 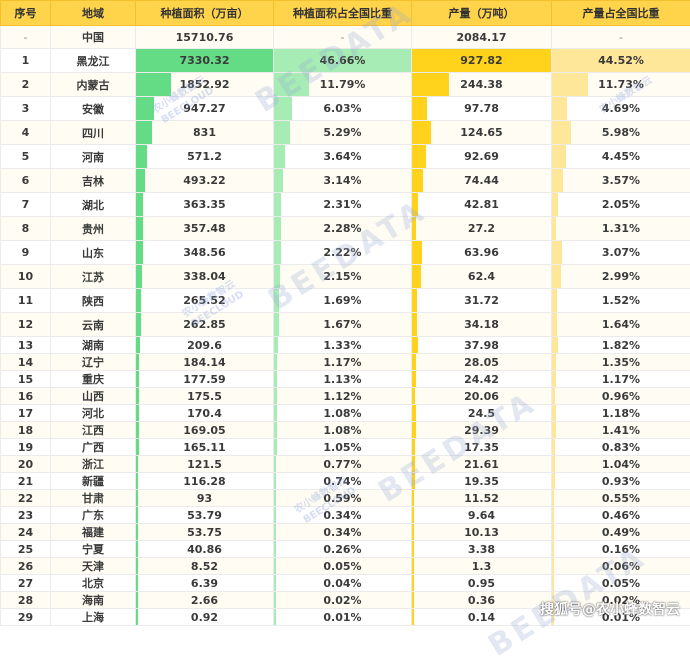 What do you see at coordinates (204, 549) in the screenshot?
I see `cell-area-value: 40.86` at bounding box center [204, 549].